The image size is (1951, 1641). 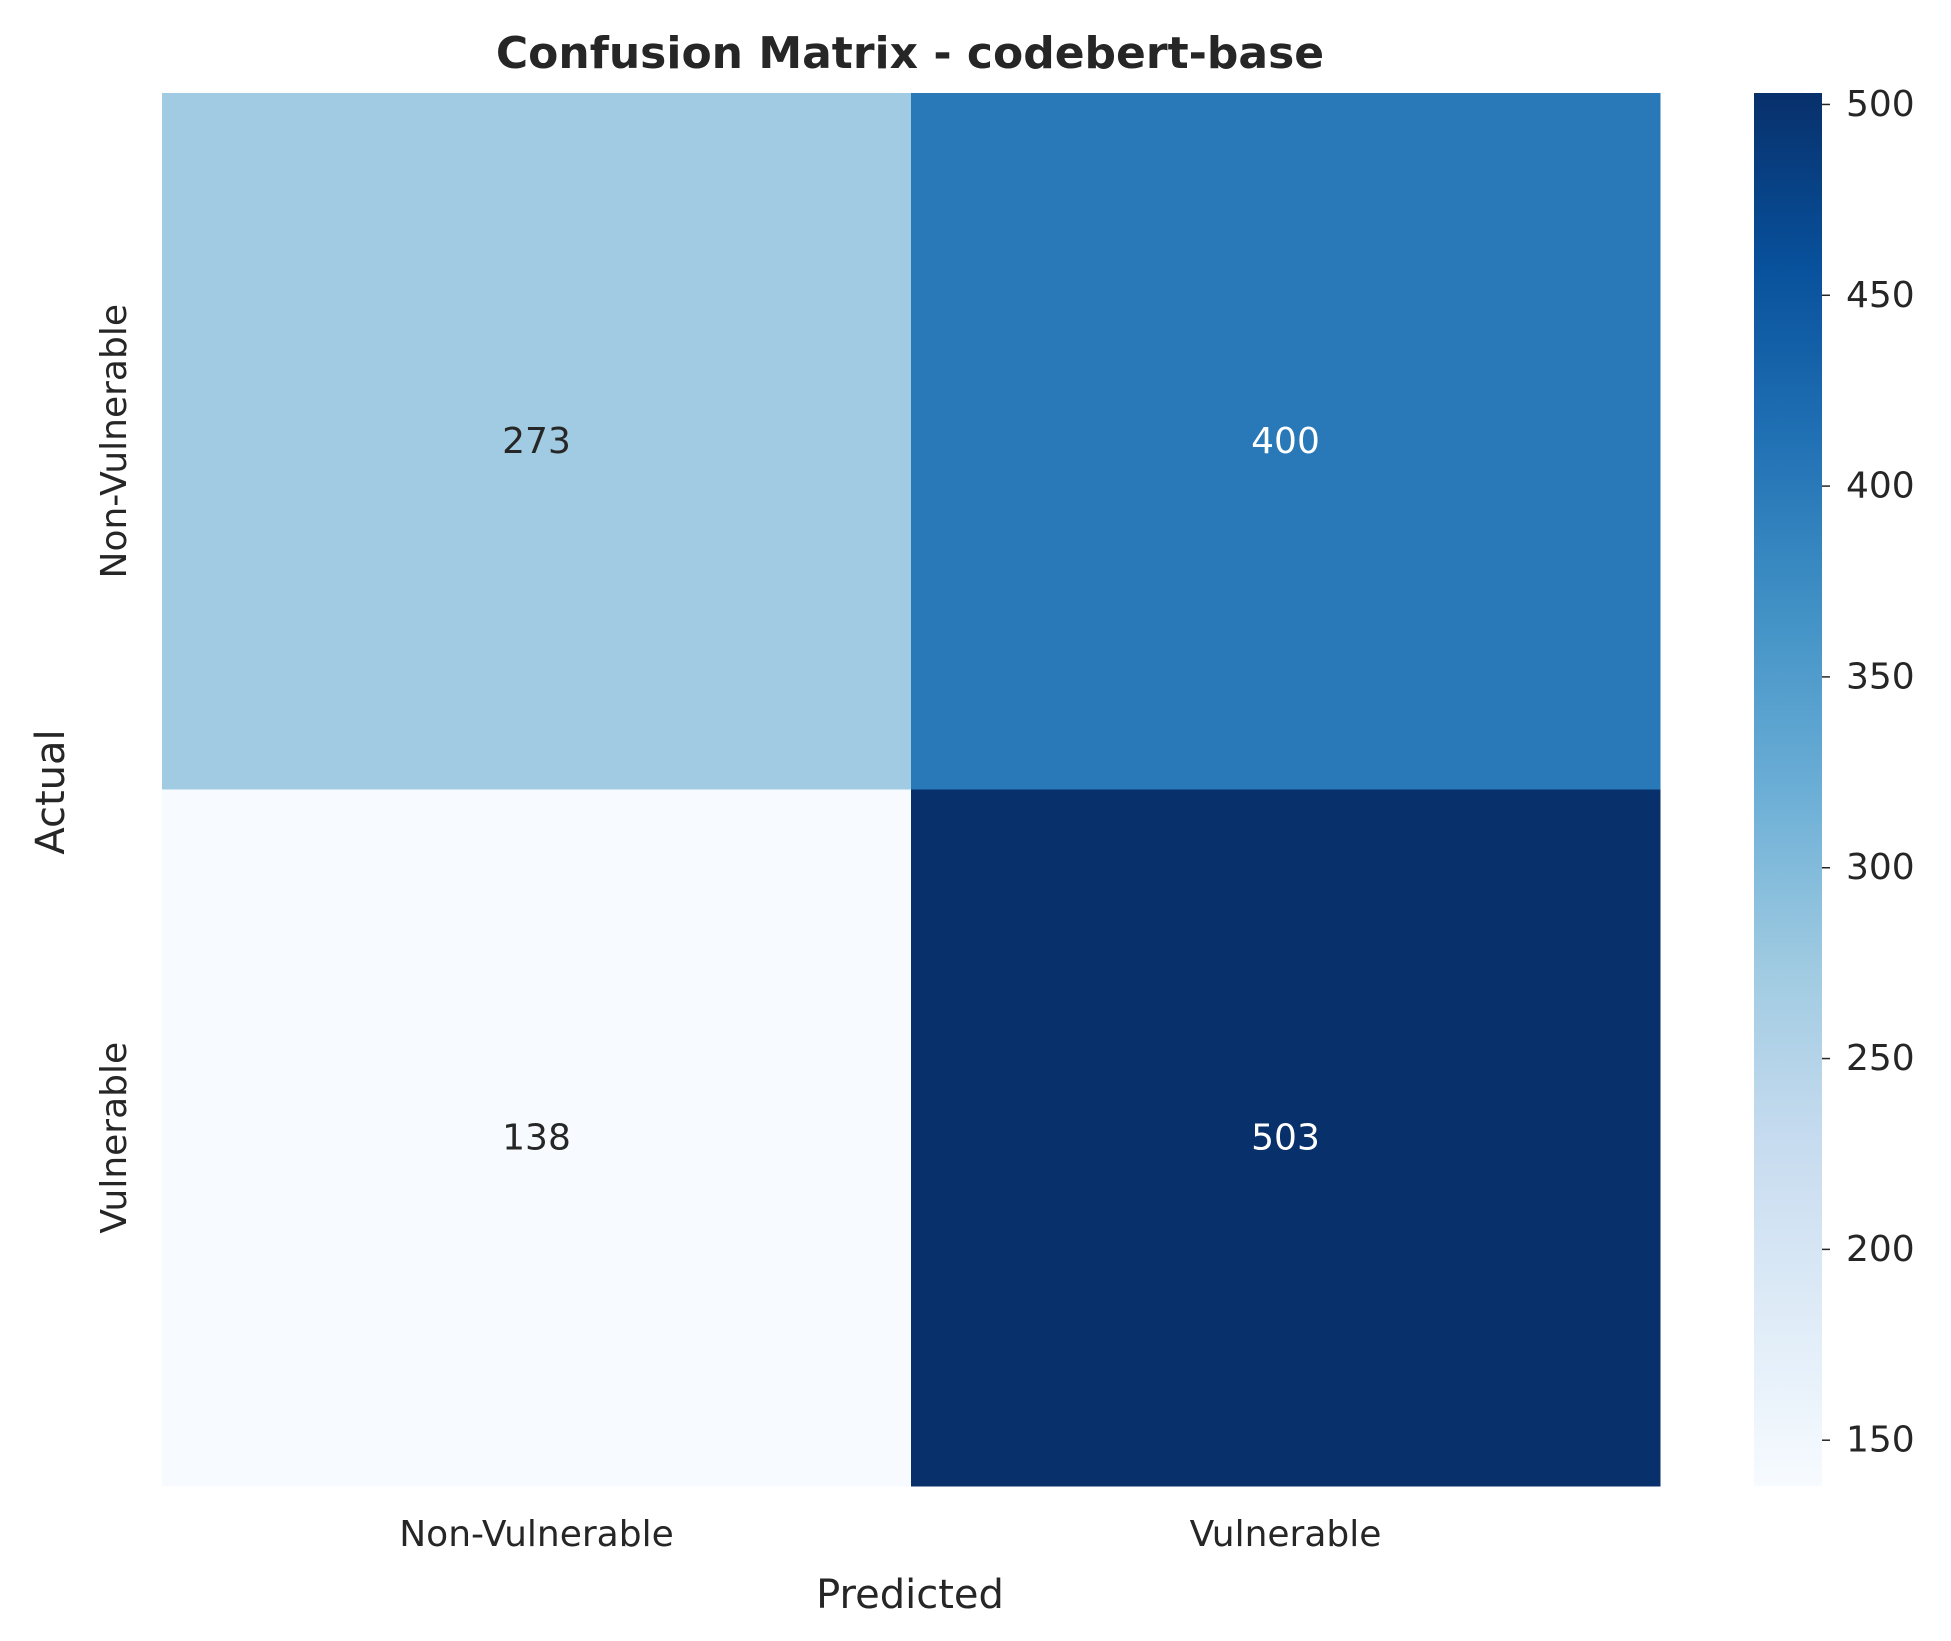 What do you see at coordinates (1880, 676) in the screenshot?
I see `colorbar-tick-label: 350` at bounding box center [1880, 676].